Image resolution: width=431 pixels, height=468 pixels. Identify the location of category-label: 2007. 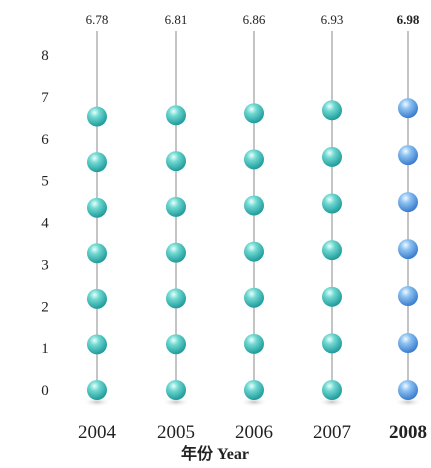
(332, 432).